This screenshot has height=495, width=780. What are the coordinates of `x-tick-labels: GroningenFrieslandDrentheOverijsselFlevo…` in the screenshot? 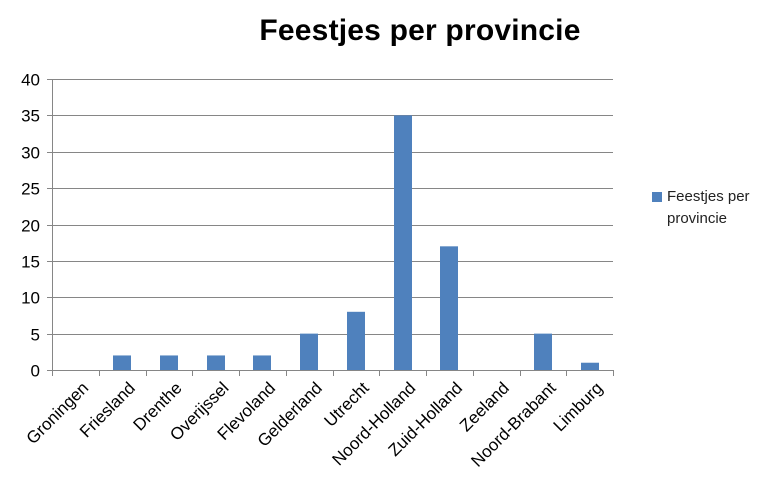 It's located at (315, 424).